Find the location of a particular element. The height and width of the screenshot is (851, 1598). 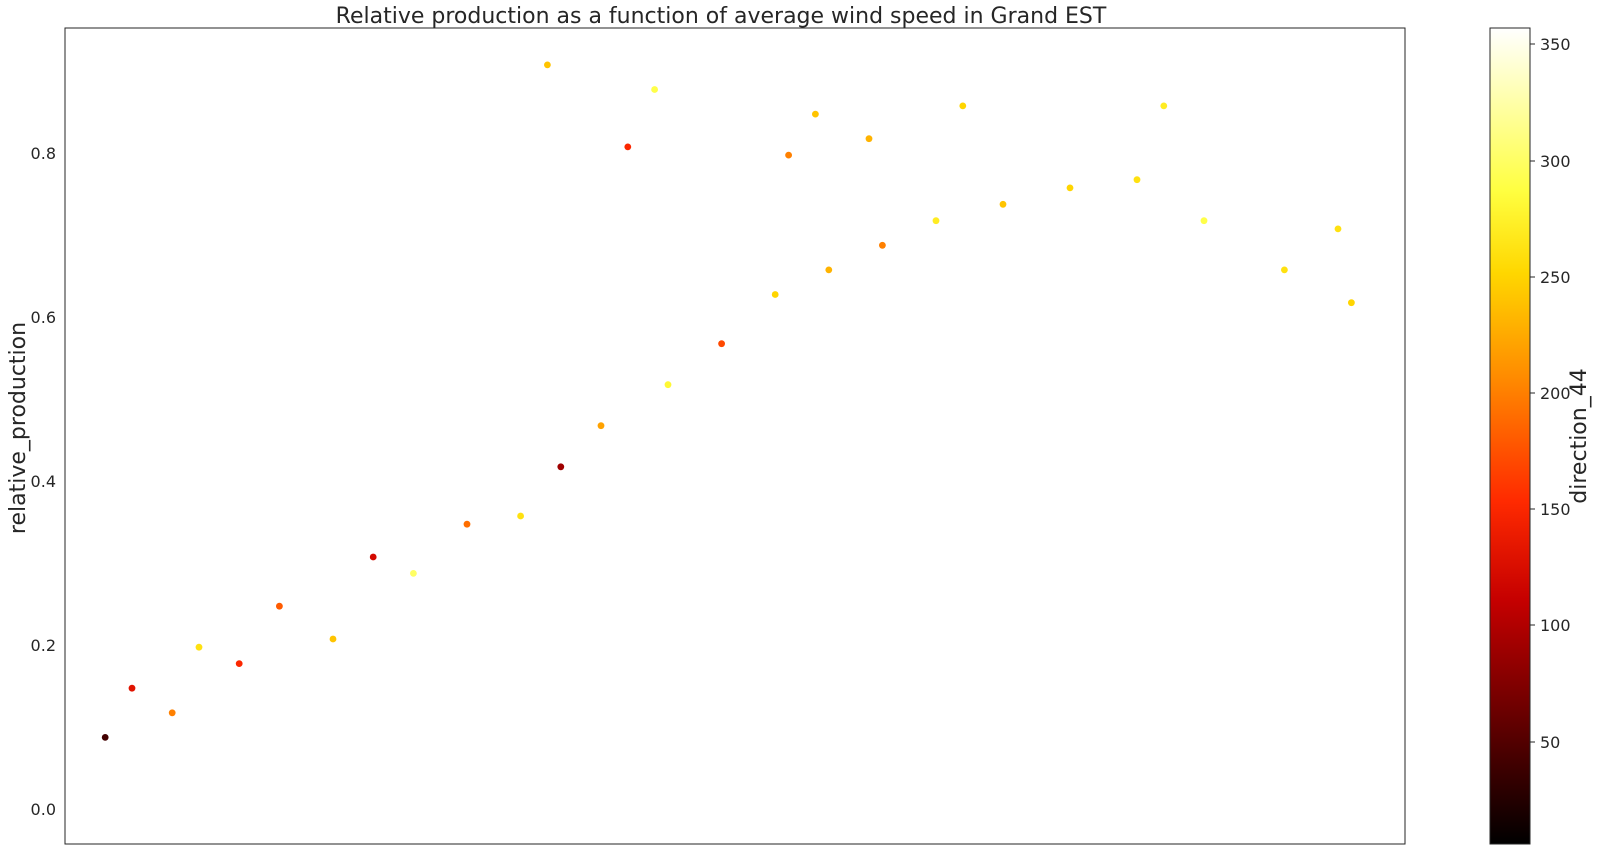

colorbar-tick-label: 300 is located at coordinates (1555, 161).